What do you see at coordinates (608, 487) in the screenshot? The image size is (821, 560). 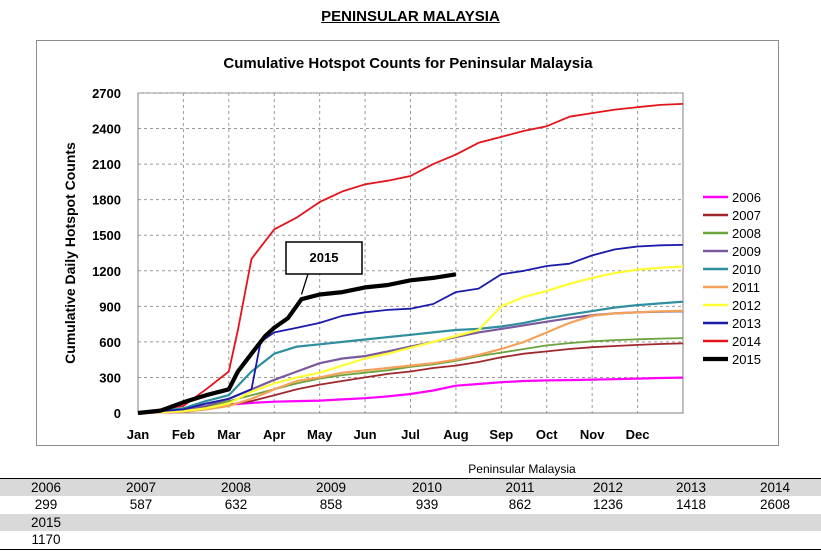 I see `table-year-cell: 2012` at bounding box center [608, 487].